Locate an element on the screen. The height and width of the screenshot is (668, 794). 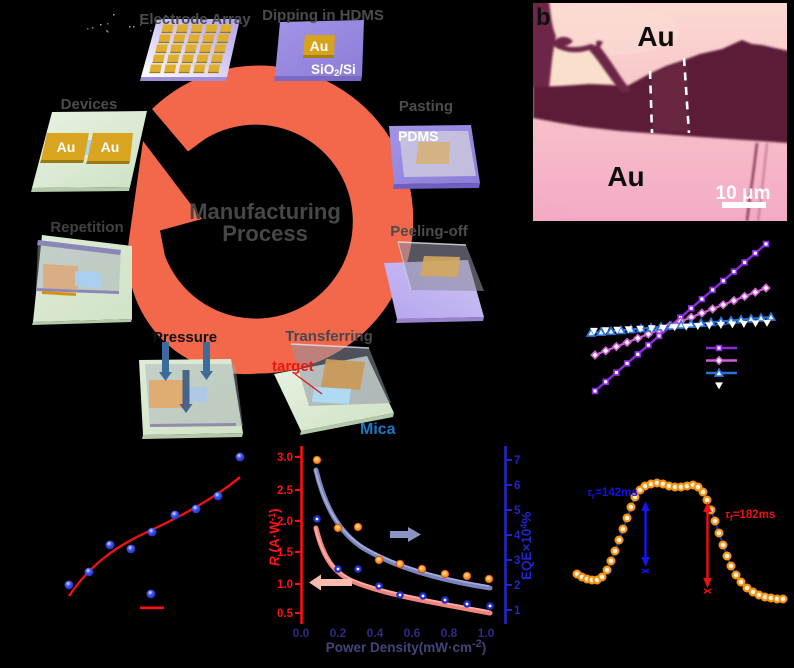
svg-text: 10 μm is located at coordinates (743, 193).